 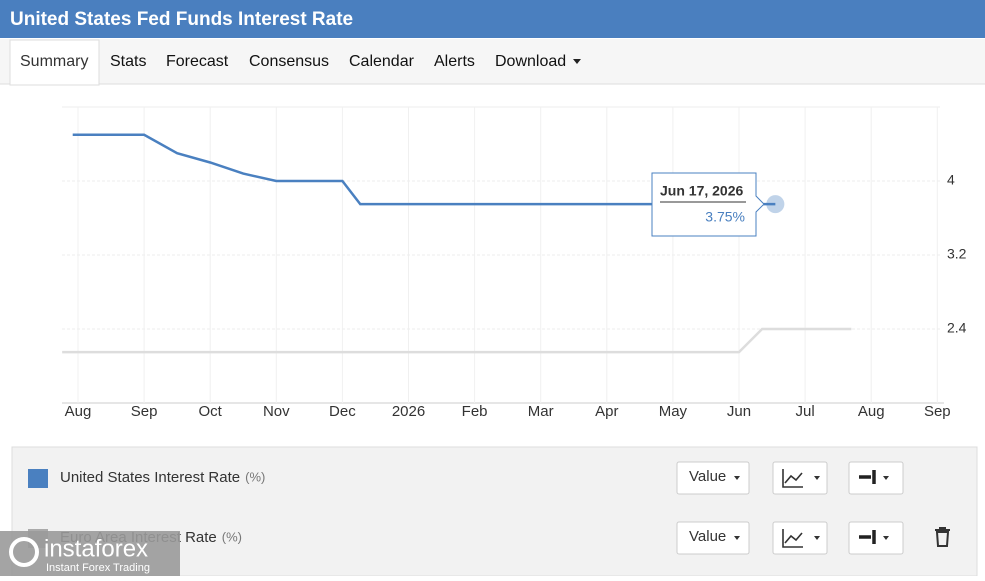 What do you see at coordinates (342, 411) in the screenshot?
I see `x-tick-label: Dec` at bounding box center [342, 411].